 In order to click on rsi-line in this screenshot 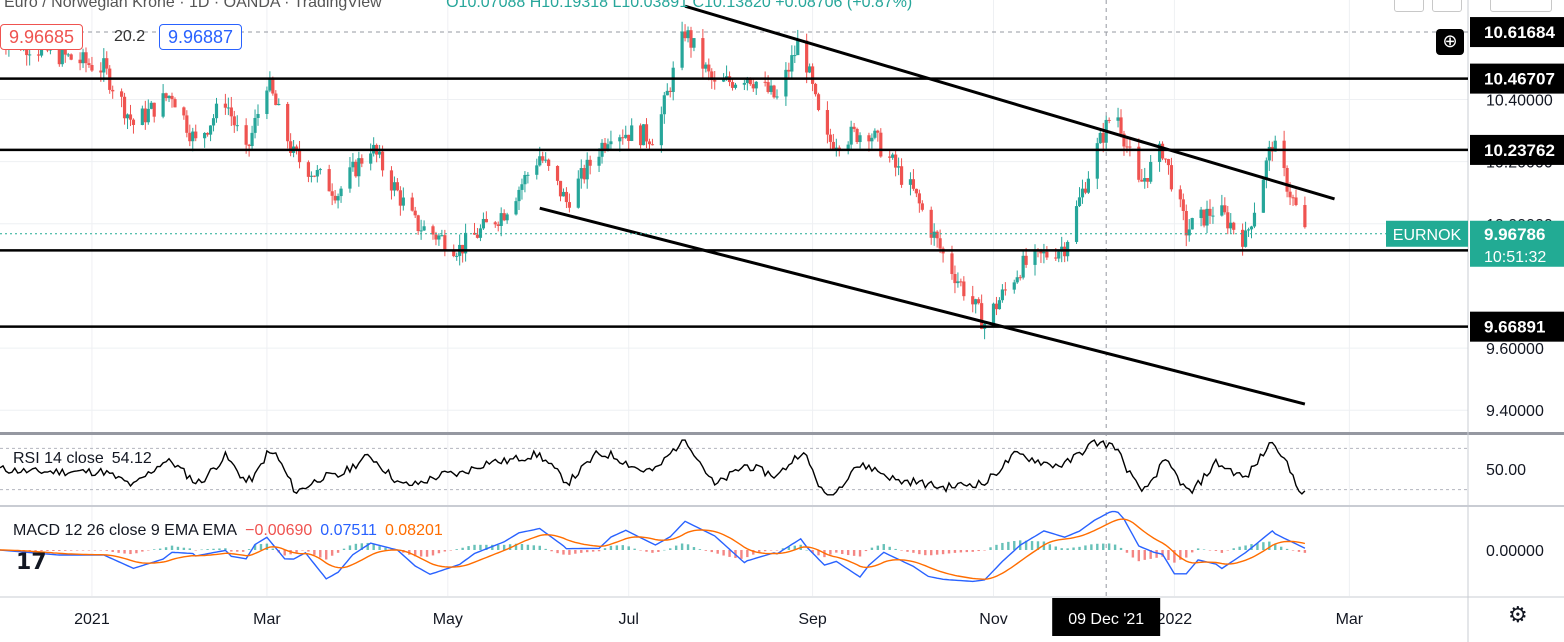, I will do `click(653, 467)`.